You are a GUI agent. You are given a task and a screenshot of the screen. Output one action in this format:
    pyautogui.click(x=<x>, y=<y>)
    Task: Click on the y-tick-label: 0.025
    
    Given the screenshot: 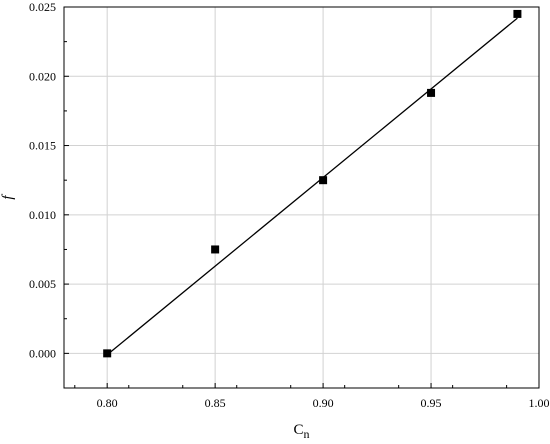 What is the action you would take?
    pyautogui.click(x=42, y=7)
    